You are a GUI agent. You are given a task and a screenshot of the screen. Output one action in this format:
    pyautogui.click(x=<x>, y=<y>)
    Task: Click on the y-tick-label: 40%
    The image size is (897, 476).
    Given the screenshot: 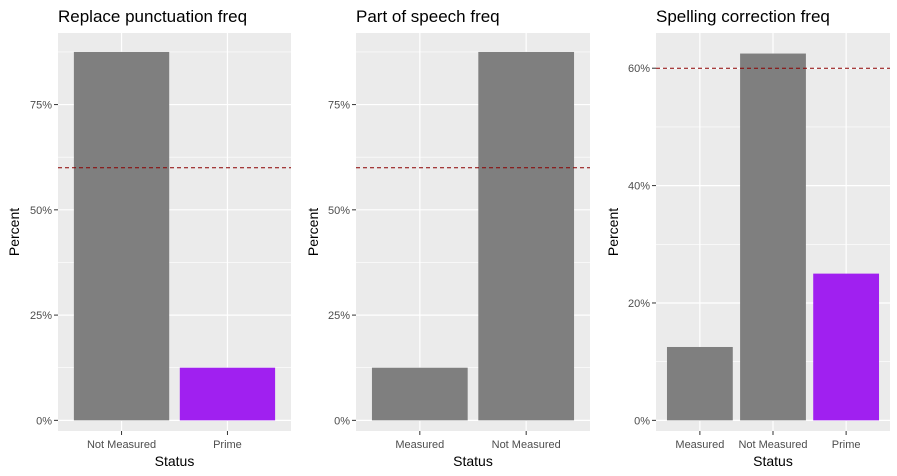 What is the action you would take?
    pyautogui.click(x=639, y=187)
    